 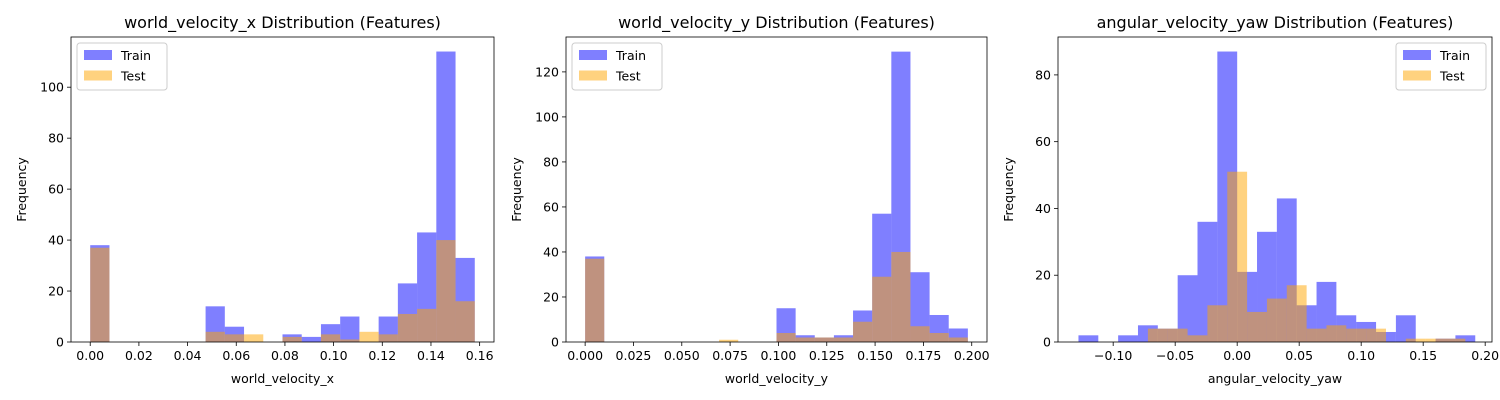 What do you see at coordinates (776, 23) in the screenshot?
I see `chart-title: world_velocity_y Distribution (Features)` at bounding box center [776, 23].